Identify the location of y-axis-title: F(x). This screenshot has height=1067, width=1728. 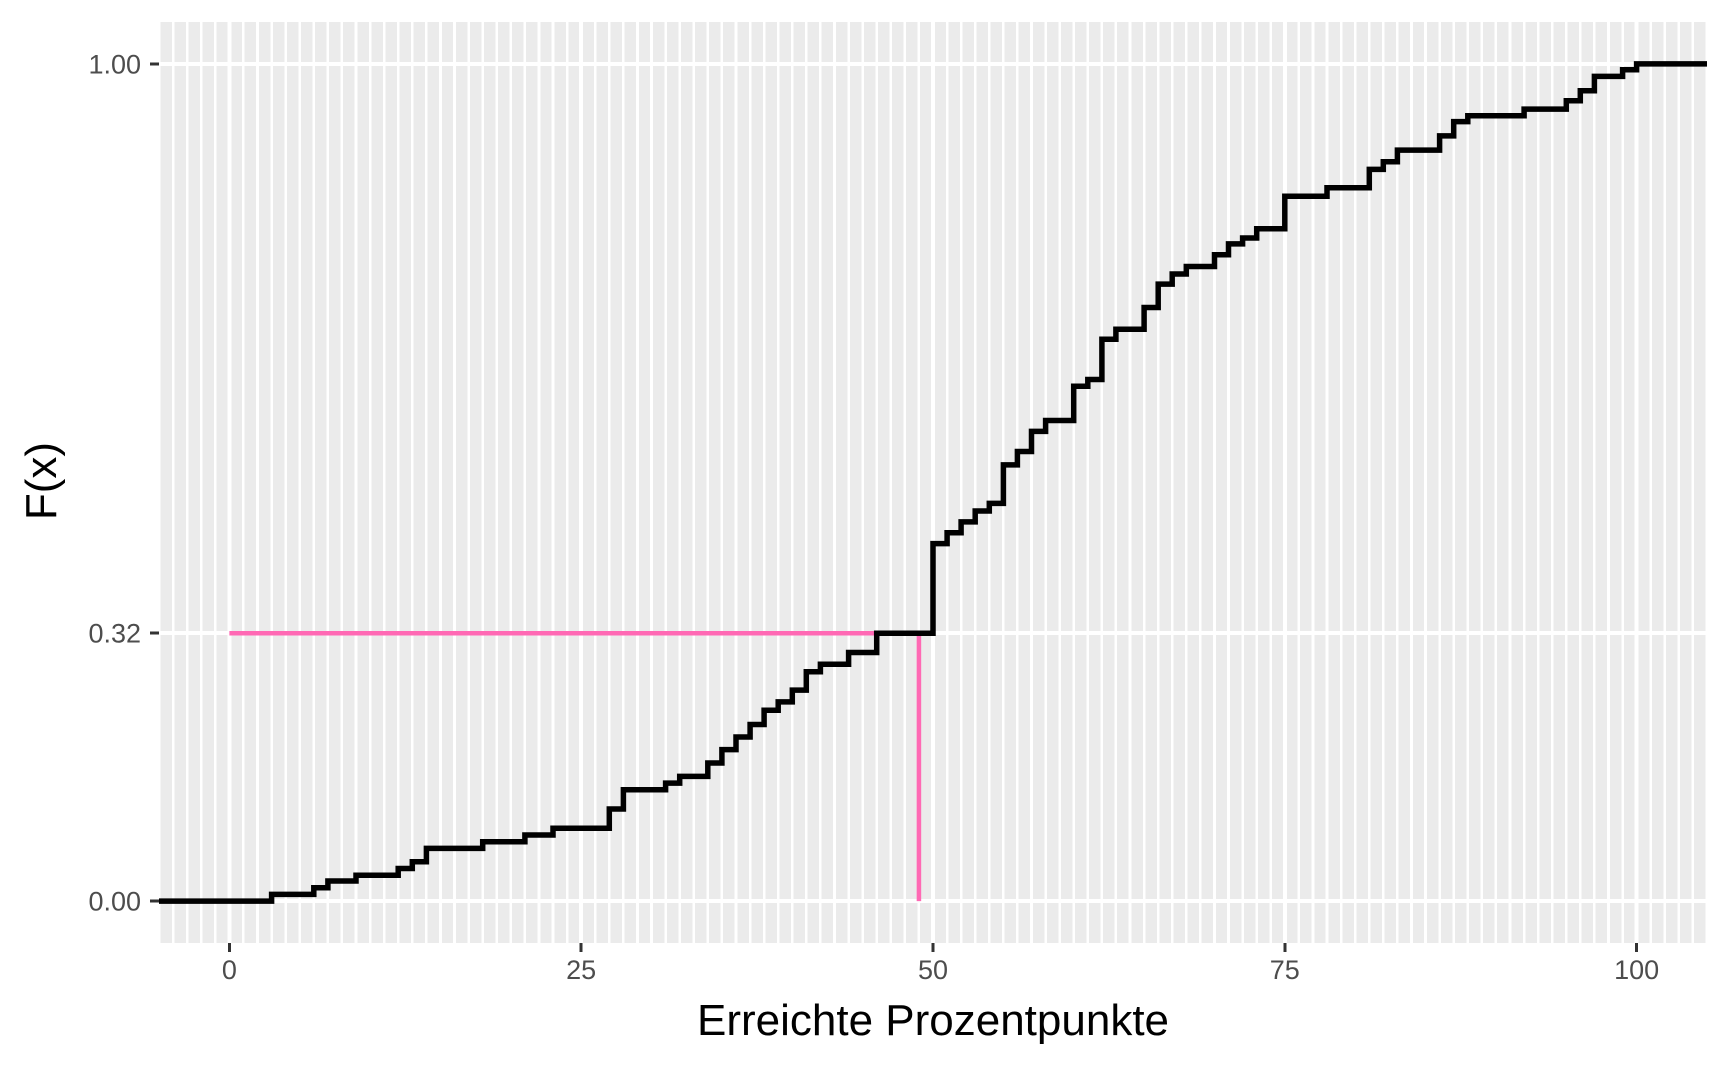
(41, 481).